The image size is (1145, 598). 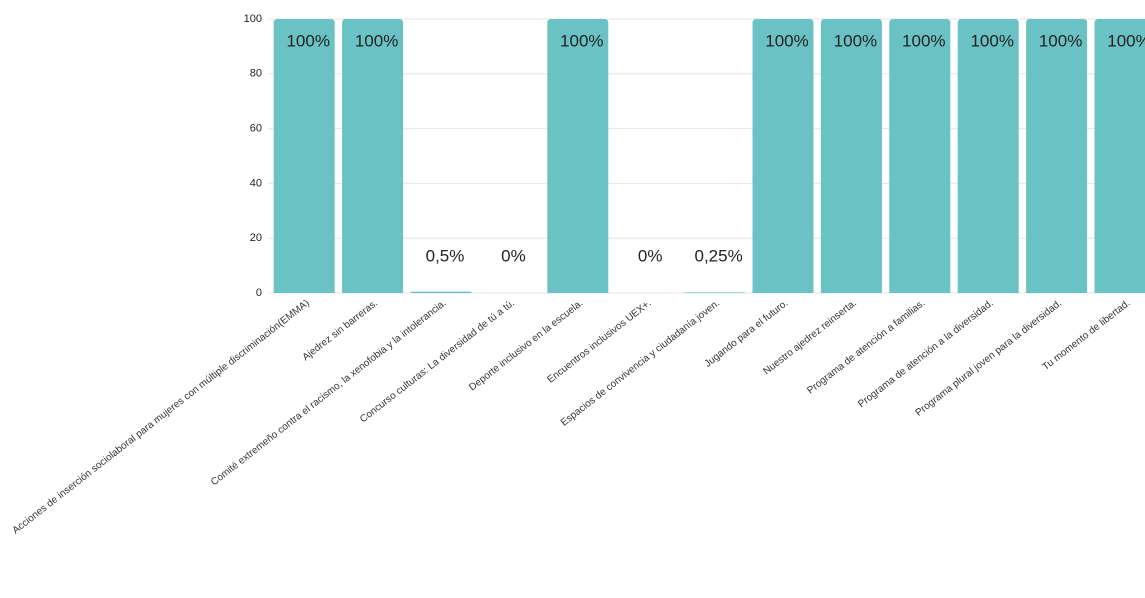 I want to click on y-tick-label: 20, so click(x=256, y=238).